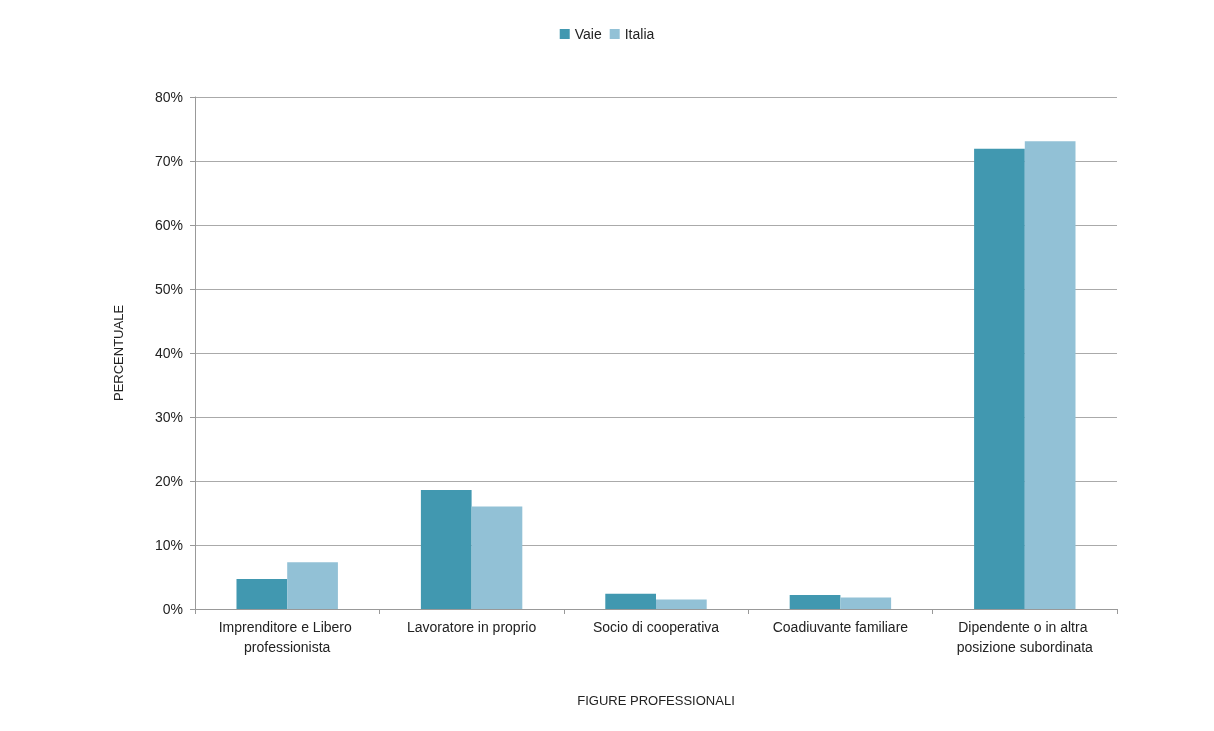 This screenshot has height=731, width=1214. What do you see at coordinates (588, 34) in the screenshot?
I see `legend-label: Vaie` at bounding box center [588, 34].